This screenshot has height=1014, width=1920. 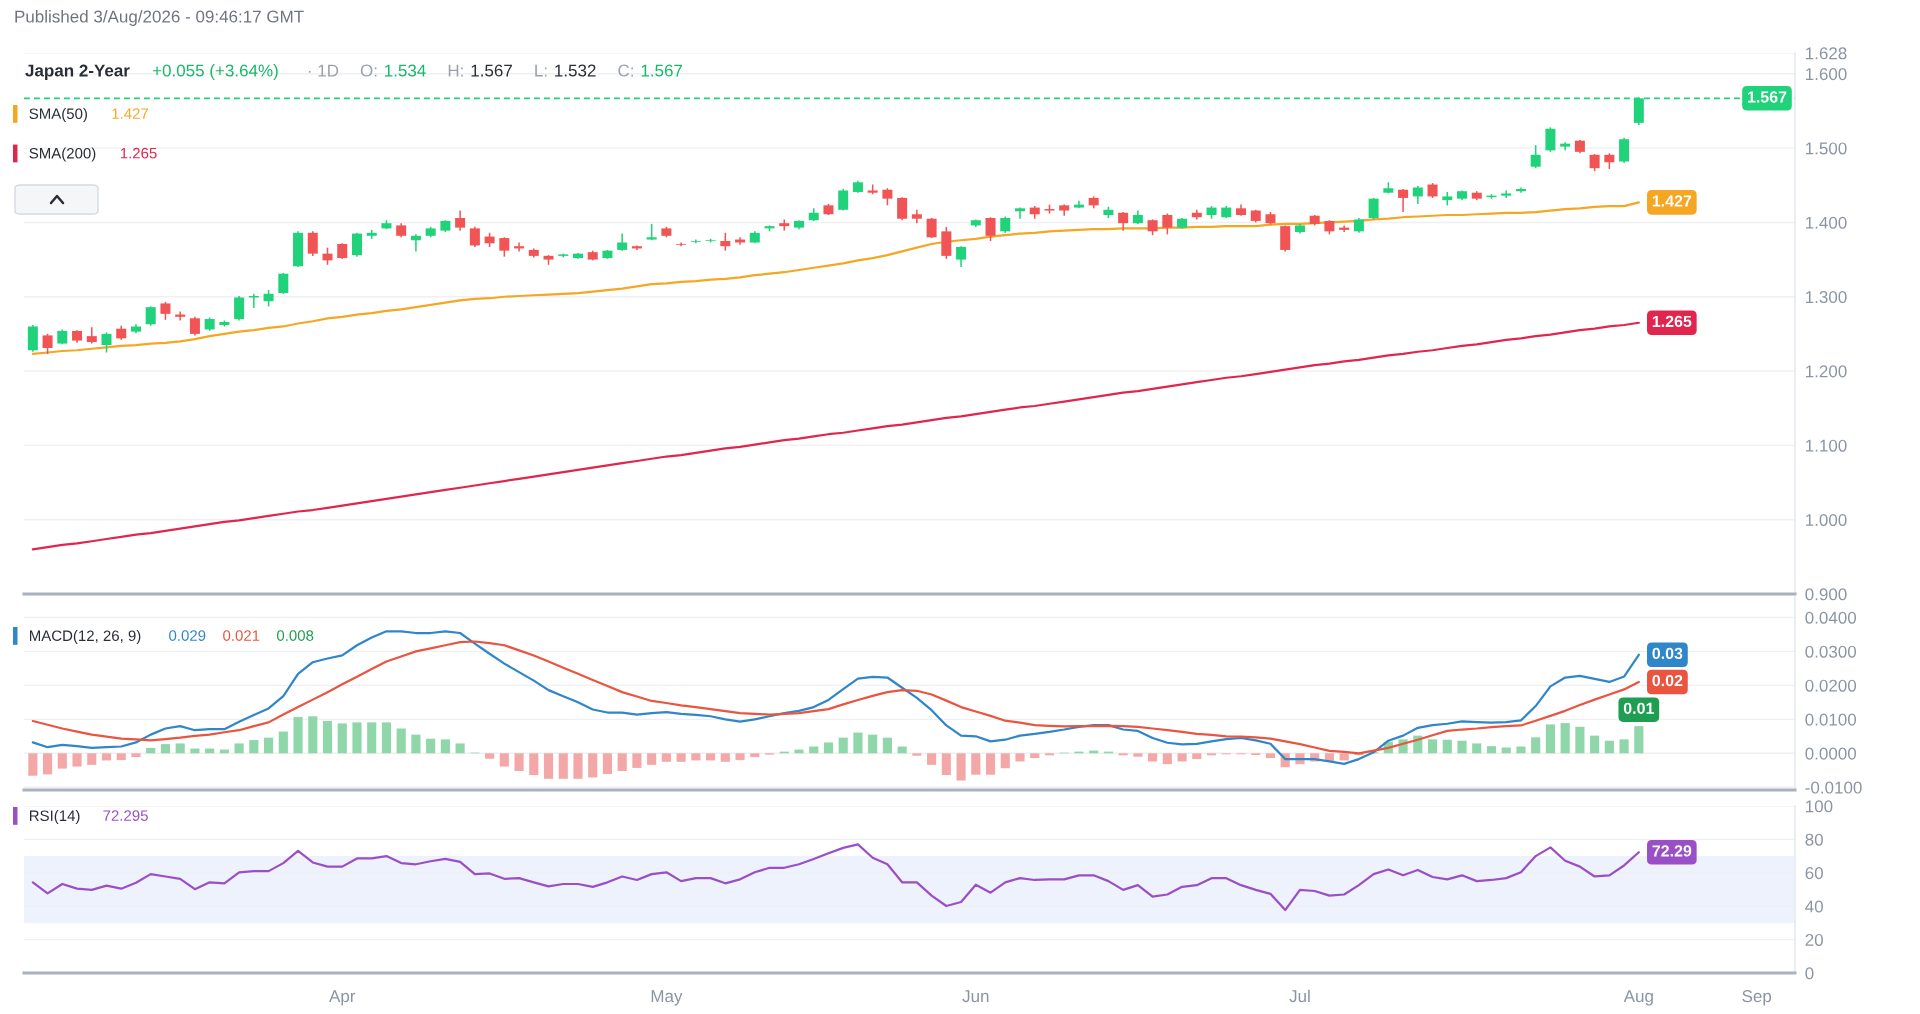 What do you see at coordinates (1826, 371) in the screenshot?
I see `y-tick-label: 1.200` at bounding box center [1826, 371].